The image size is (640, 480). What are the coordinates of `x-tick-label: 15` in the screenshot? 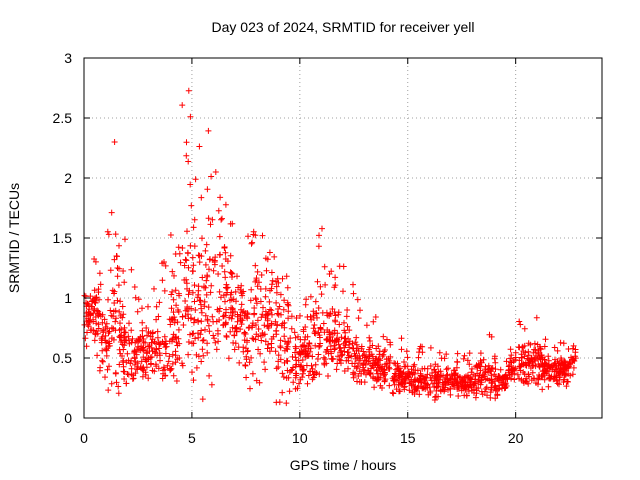 It's located at (408, 438).